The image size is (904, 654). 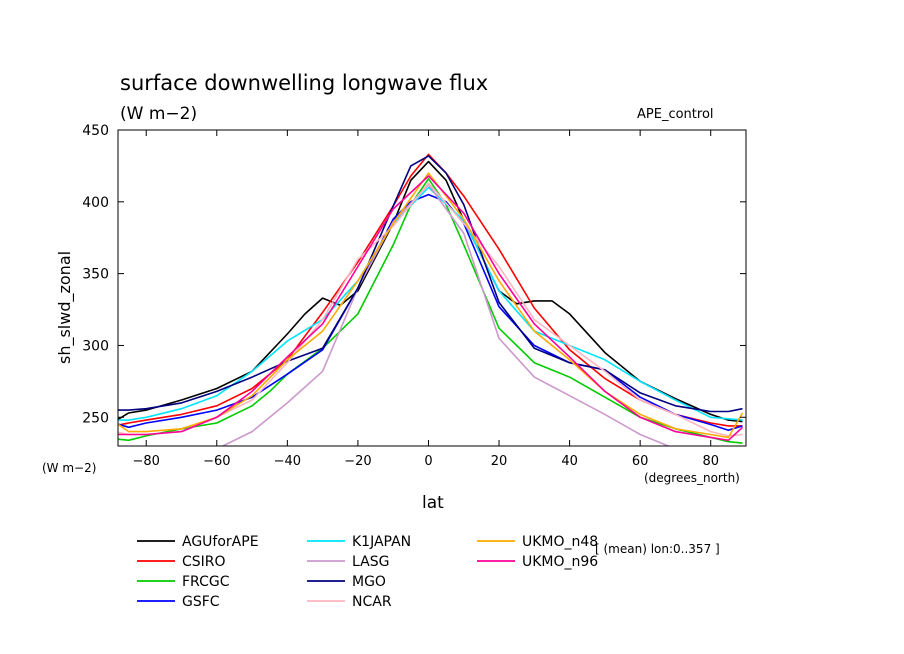 I want to click on legend-item-k1japan: K1JAPAN, so click(x=359, y=542).